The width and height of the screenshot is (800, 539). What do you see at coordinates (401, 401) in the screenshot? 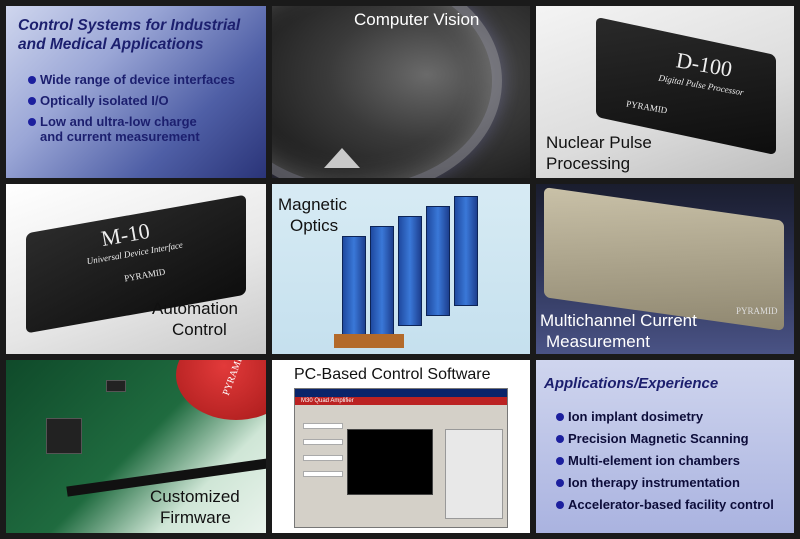
I see `window-header: M30 Quad Amplifier` at bounding box center [401, 401].